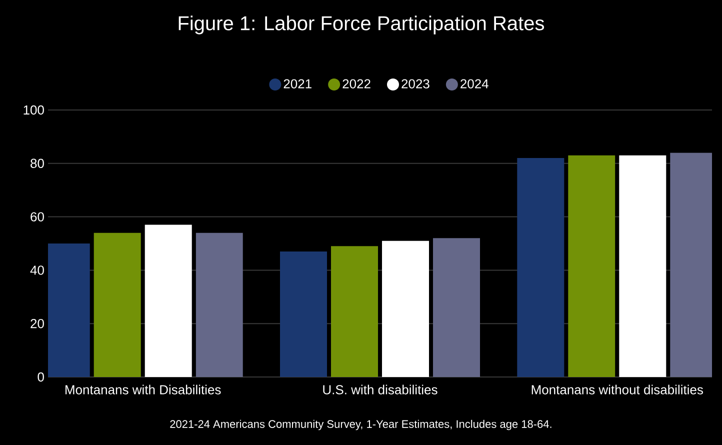 The height and width of the screenshot is (445, 722). Describe the element at coordinates (474, 83) in the screenshot. I see `legend-label: 2024` at that location.